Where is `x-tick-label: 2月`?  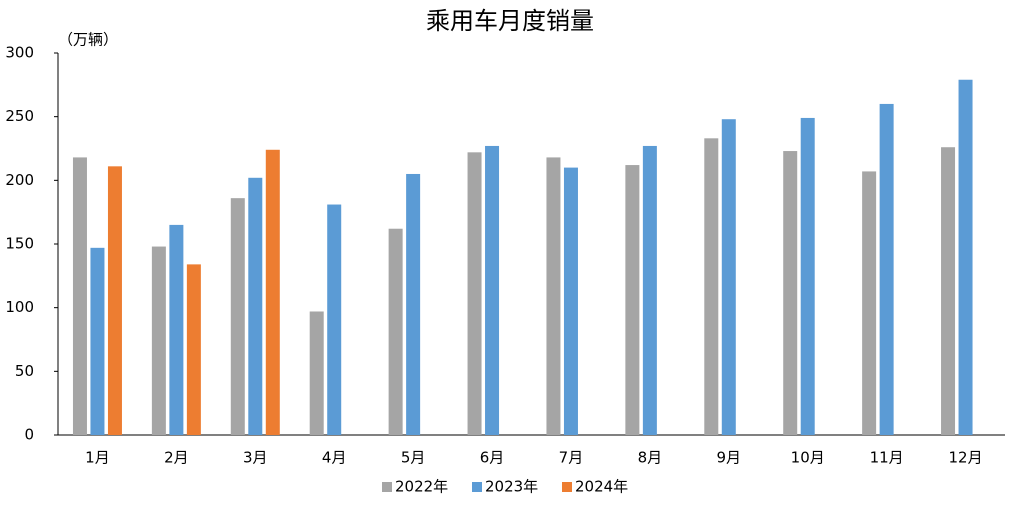
x-tick-label: 2月 is located at coordinates (176, 458).